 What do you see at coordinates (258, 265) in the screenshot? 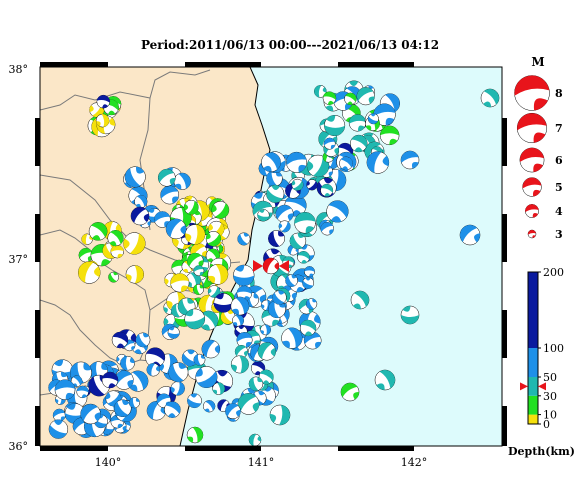
I see `mainshock-arrow-left` at bounding box center [258, 265].